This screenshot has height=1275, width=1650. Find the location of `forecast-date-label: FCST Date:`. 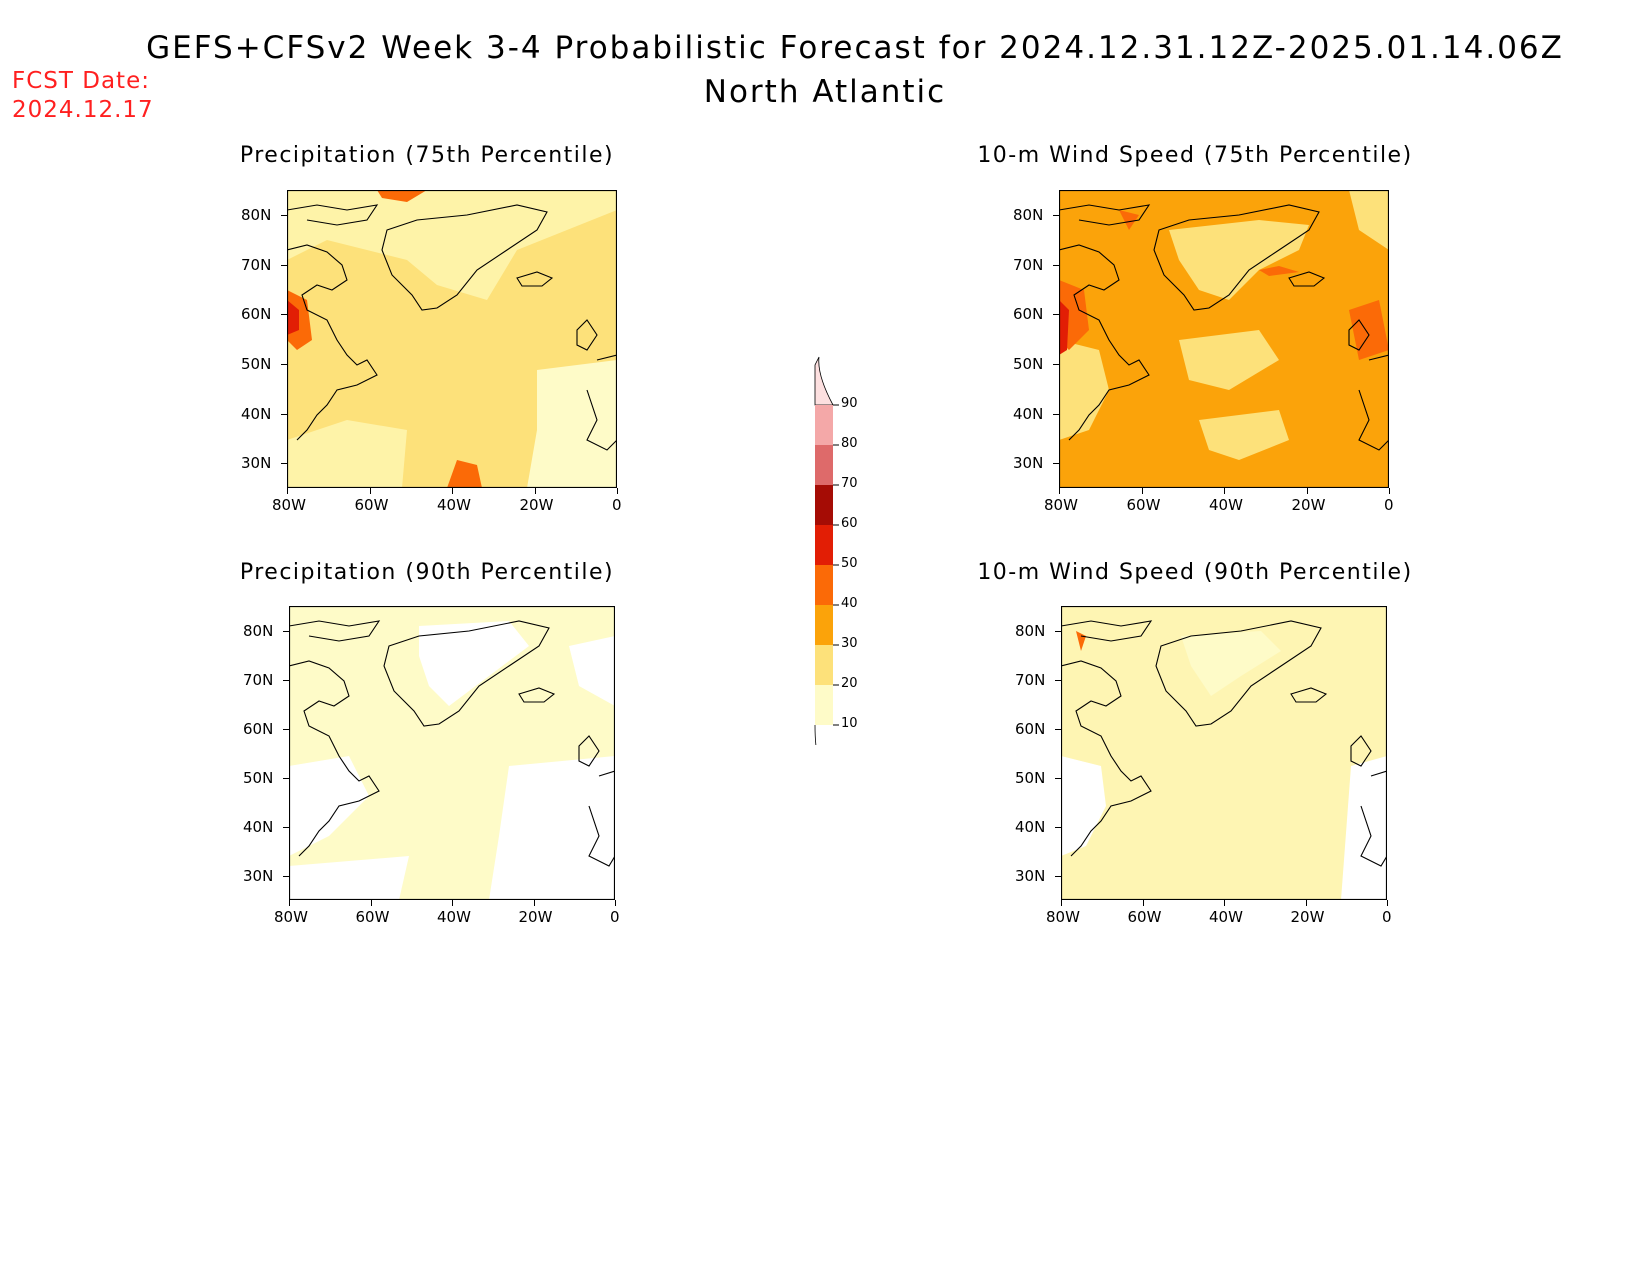

forecast-date-label: FCST Date: is located at coordinates (81, 81).